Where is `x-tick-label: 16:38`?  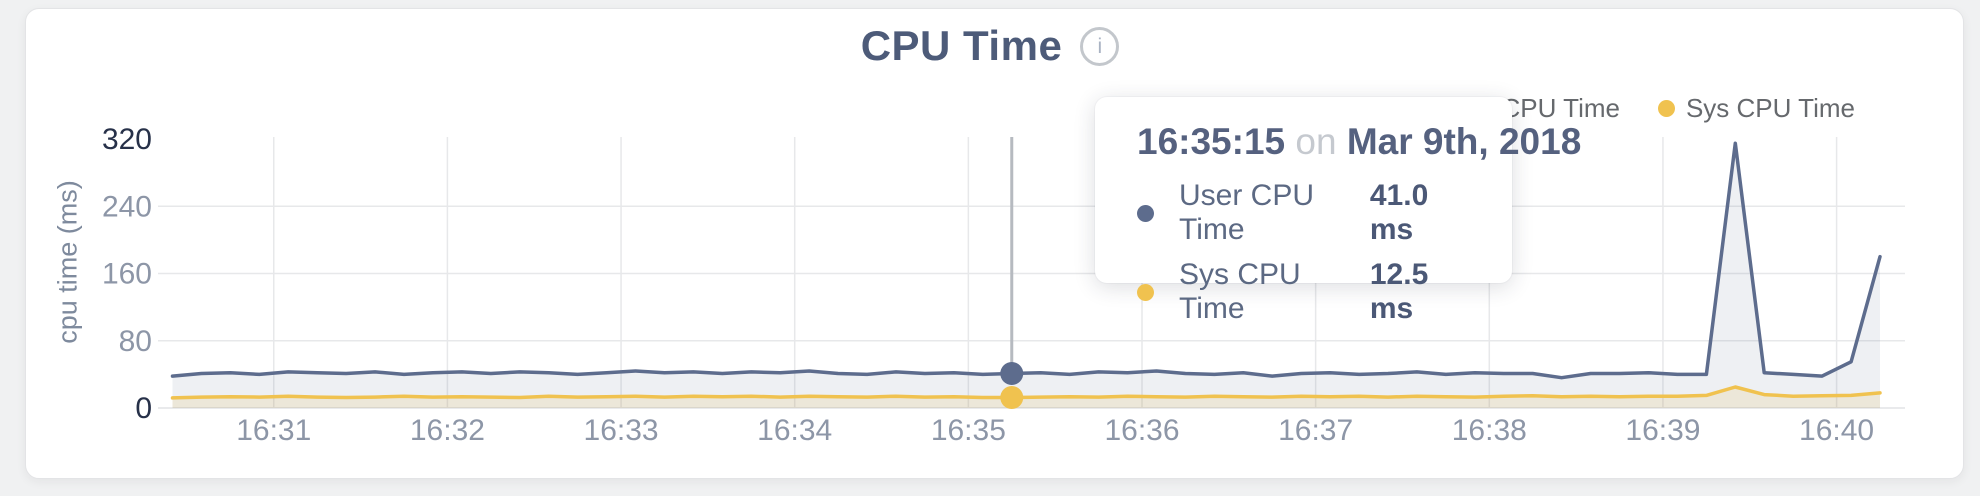 x-tick-label: 16:38 is located at coordinates (1489, 430).